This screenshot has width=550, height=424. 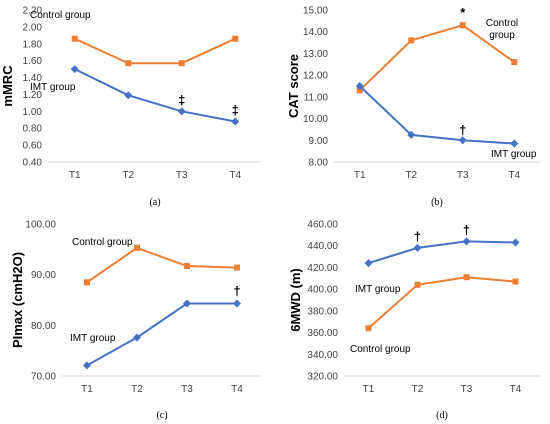 What do you see at coordinates (293, 86) in the screenshot?
I see `y-axis-label: CAT score` at bounding box center [293, 86].